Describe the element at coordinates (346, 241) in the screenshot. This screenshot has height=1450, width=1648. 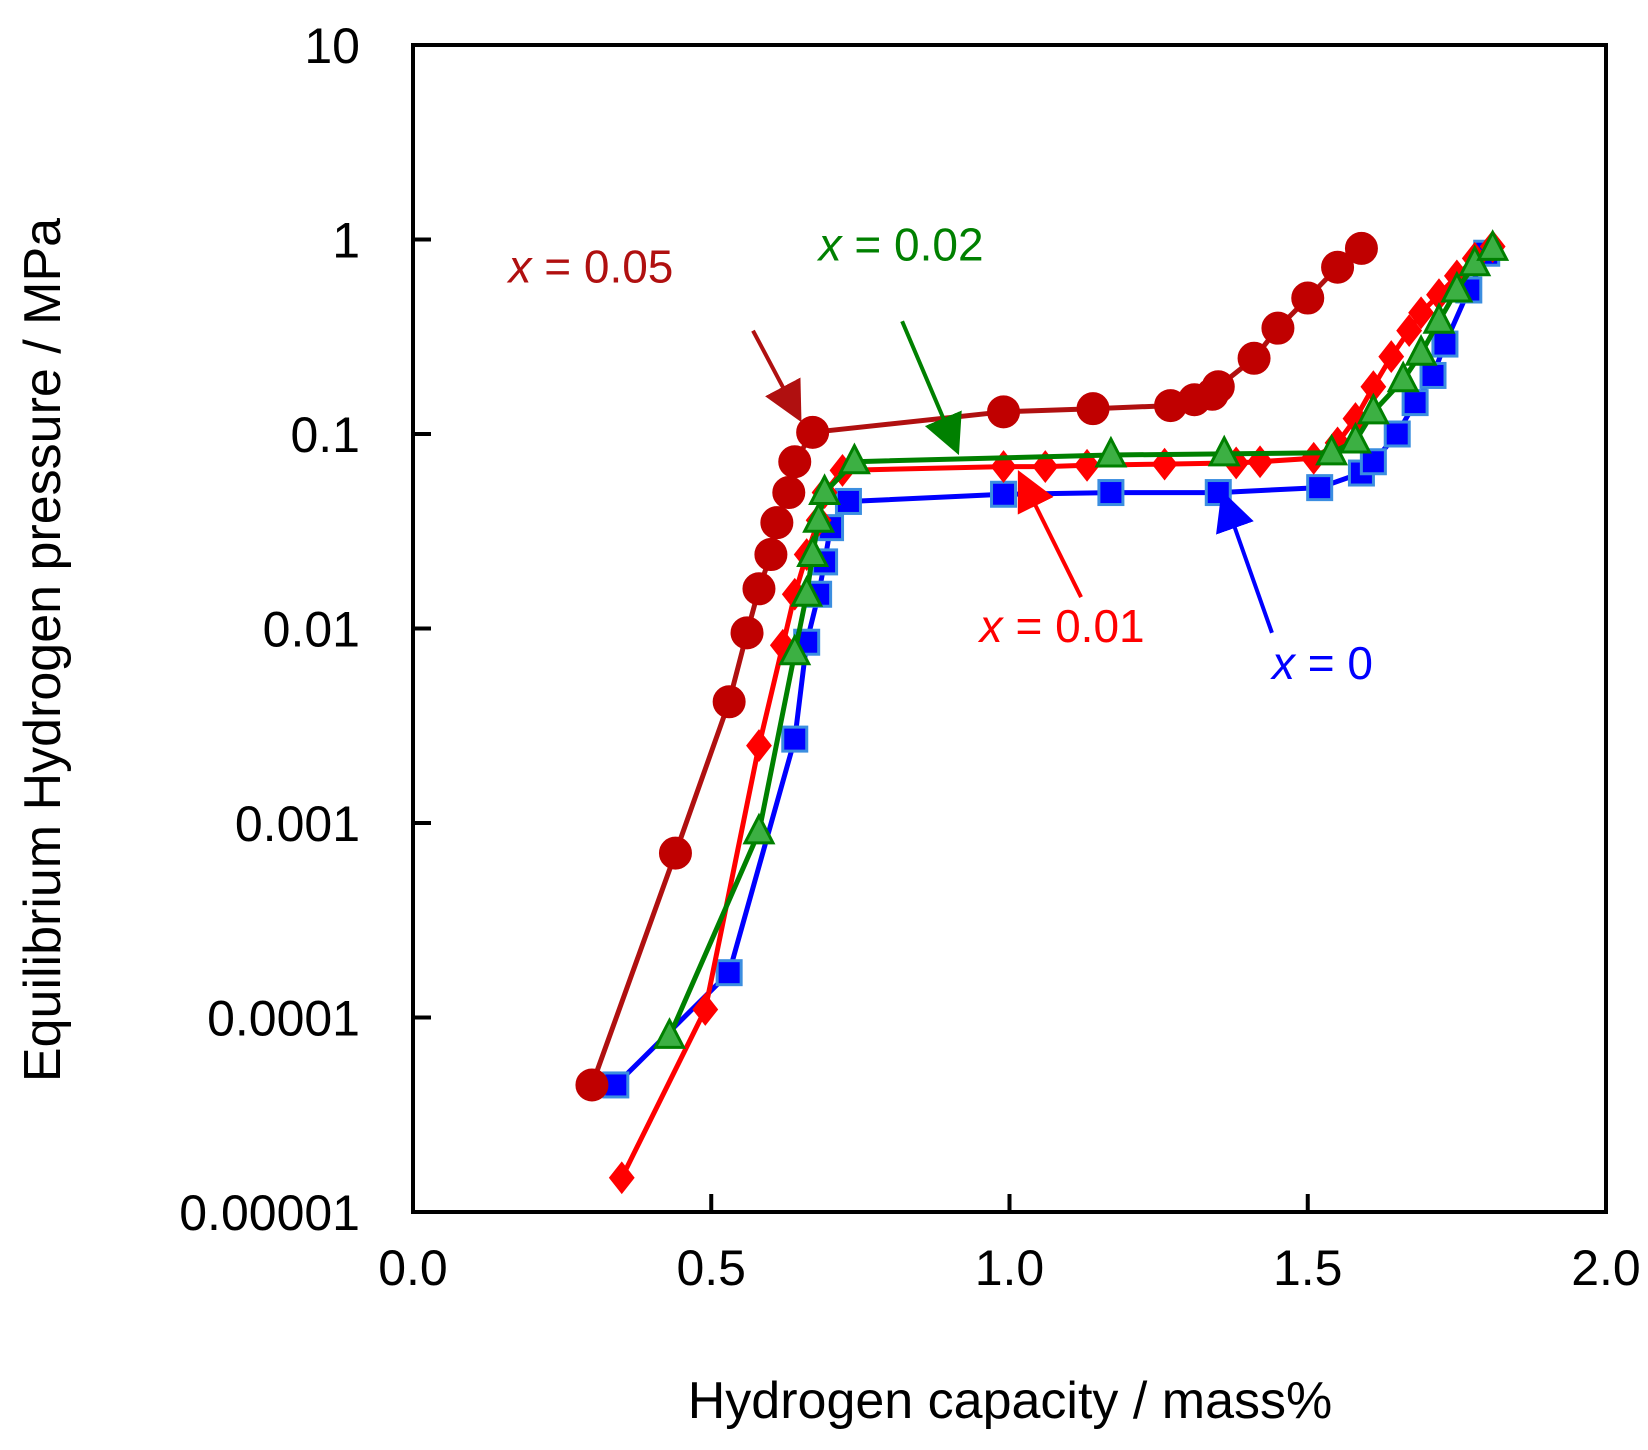
I see `y-tick-label: 1` at that location.